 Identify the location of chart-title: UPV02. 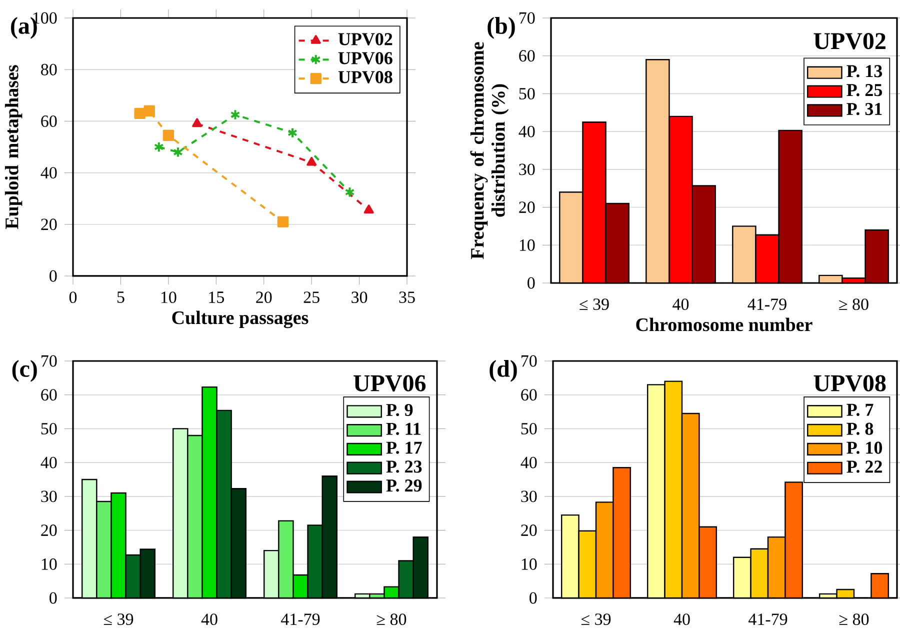
(850, 41).